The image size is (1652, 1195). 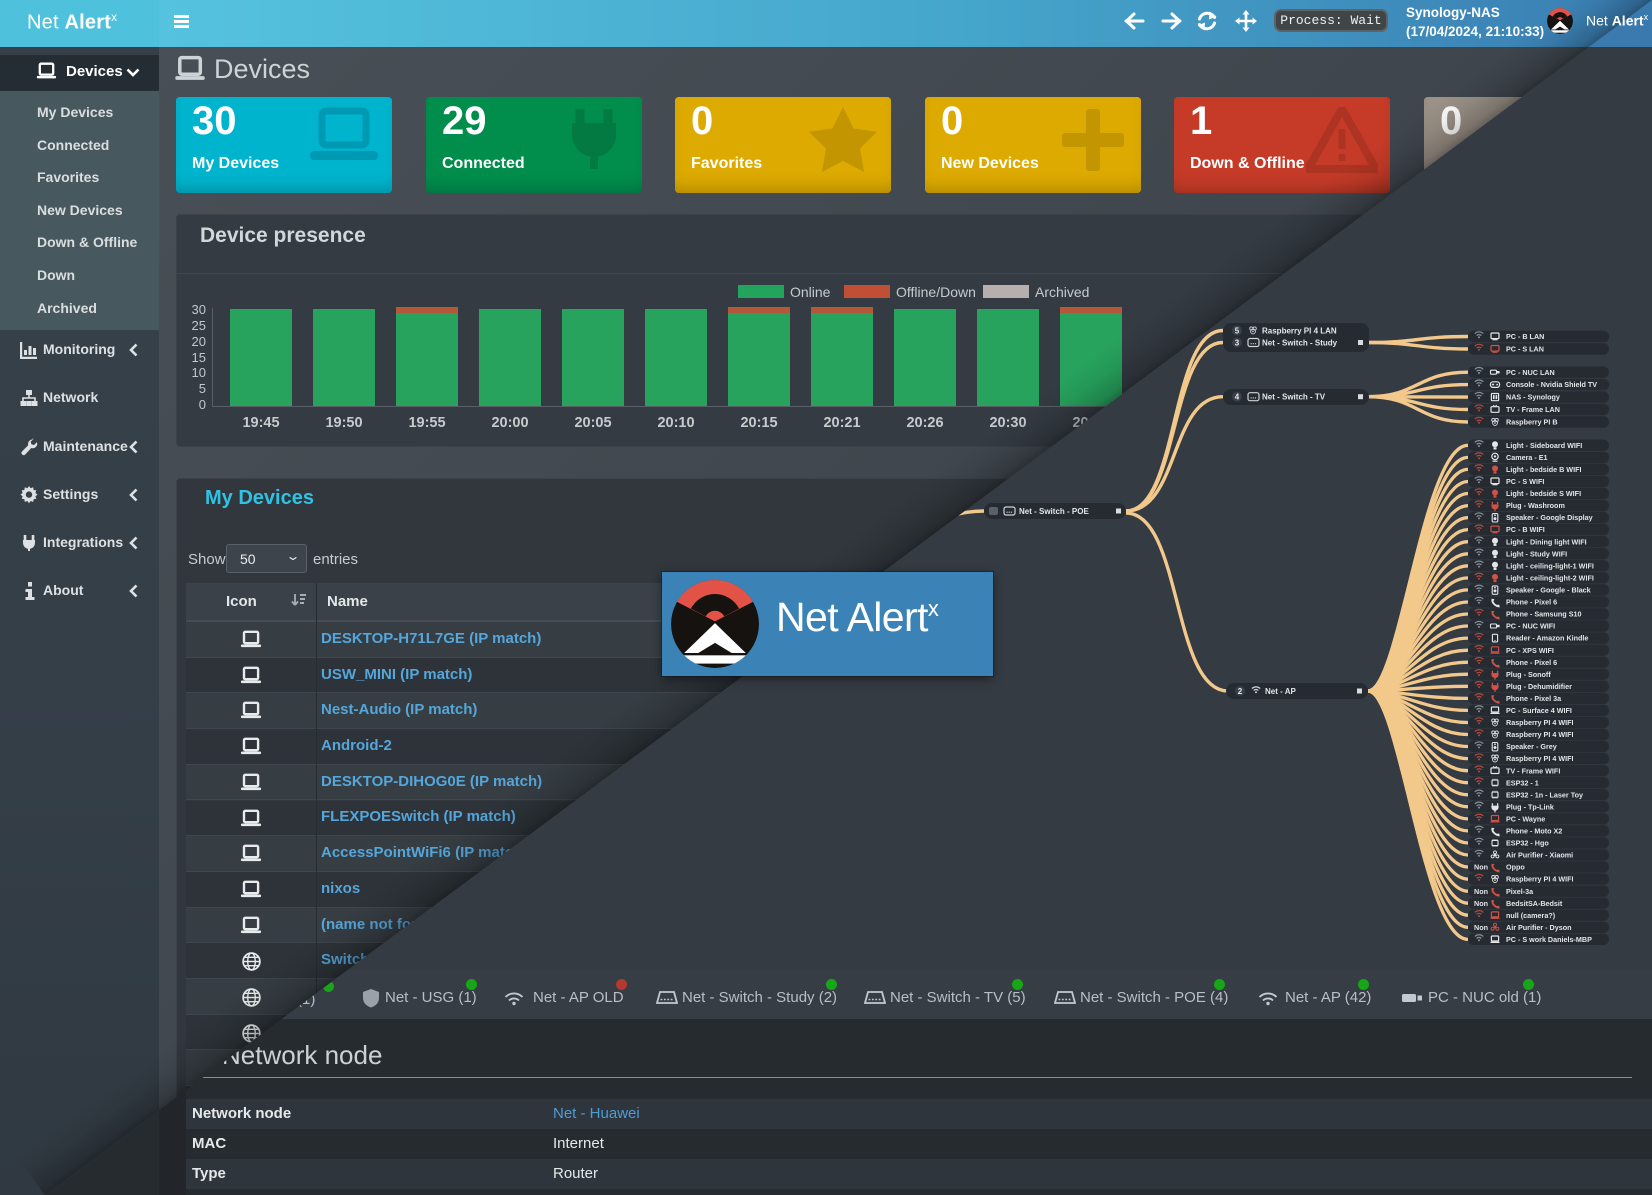 I want to click on svg-text: PC - NUC LAN, so click(x=1530, y=372).